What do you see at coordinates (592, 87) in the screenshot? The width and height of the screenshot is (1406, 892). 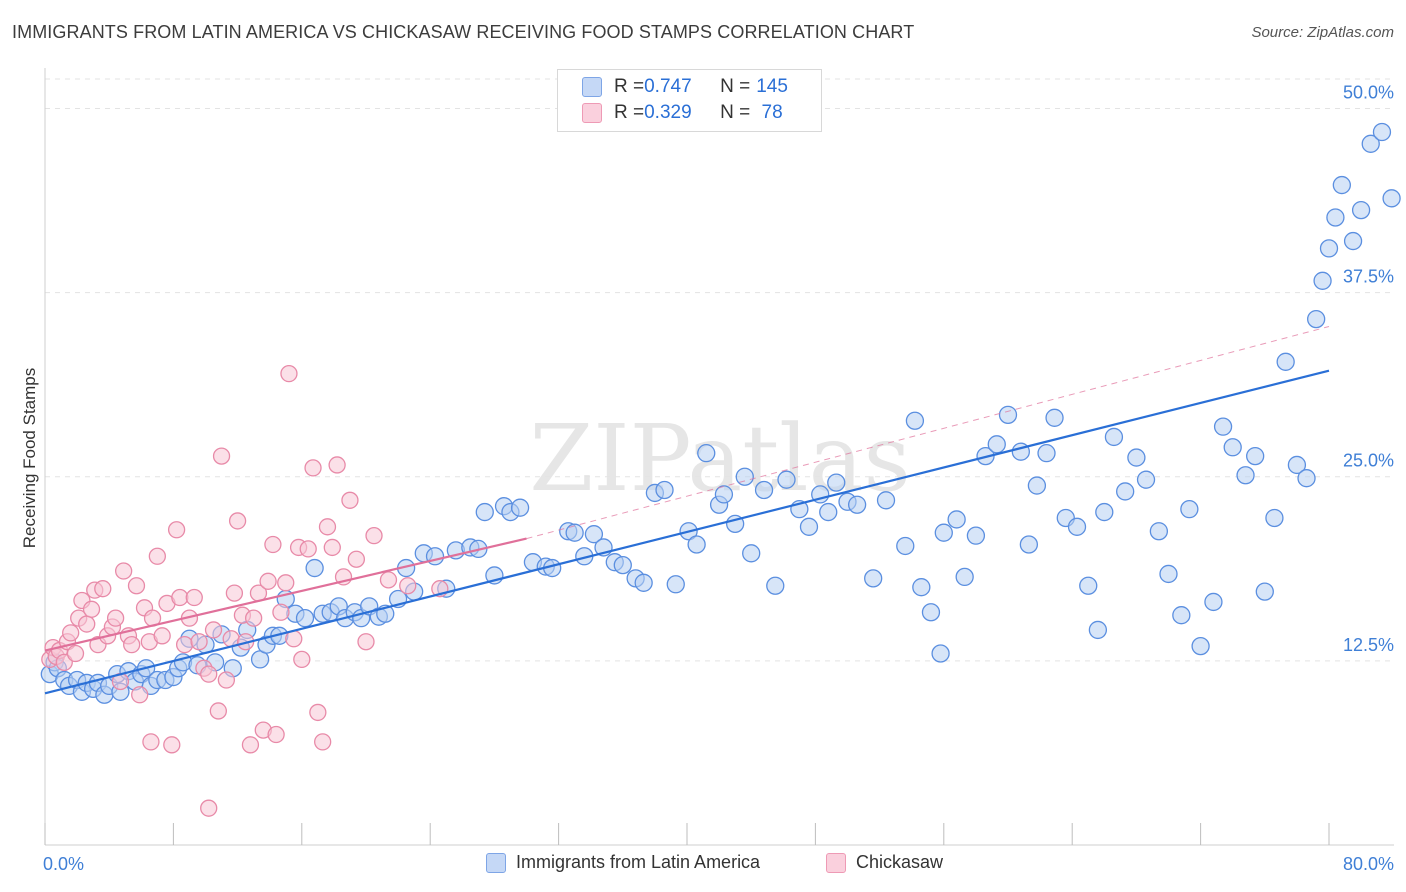 I see `legend-swatch-blue` at bounding box center [592, 87].